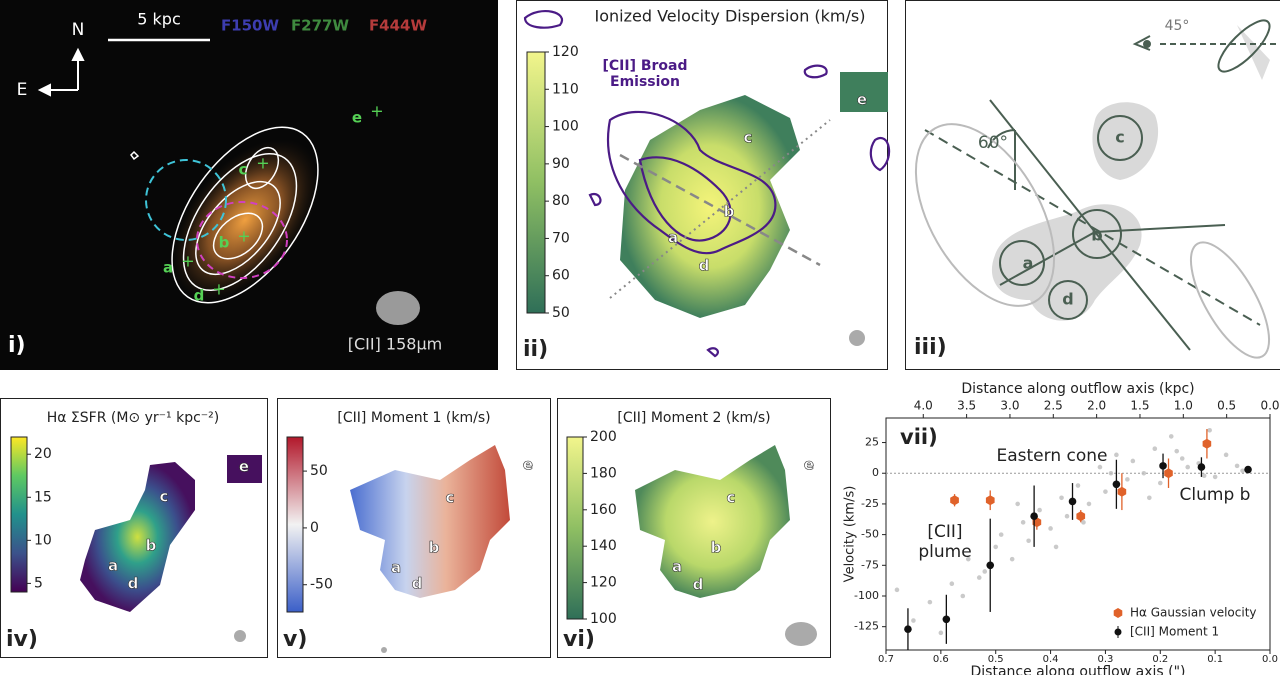 This screenshot has height=675, width=1280. I want to click on colorbar-tick-label: 180, so click(603, 473).